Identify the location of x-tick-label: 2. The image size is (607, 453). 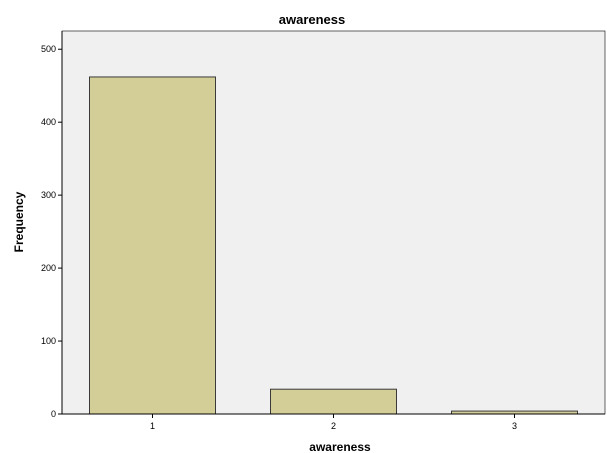
(333, 426).